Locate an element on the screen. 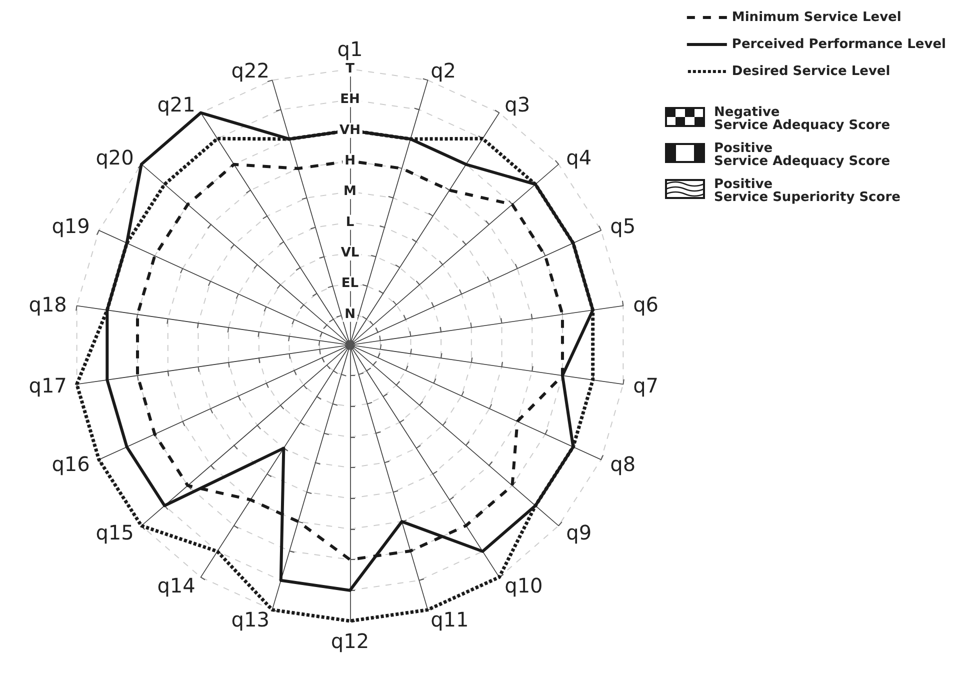  y-tick-label: M is located at coordinates (350, 192).